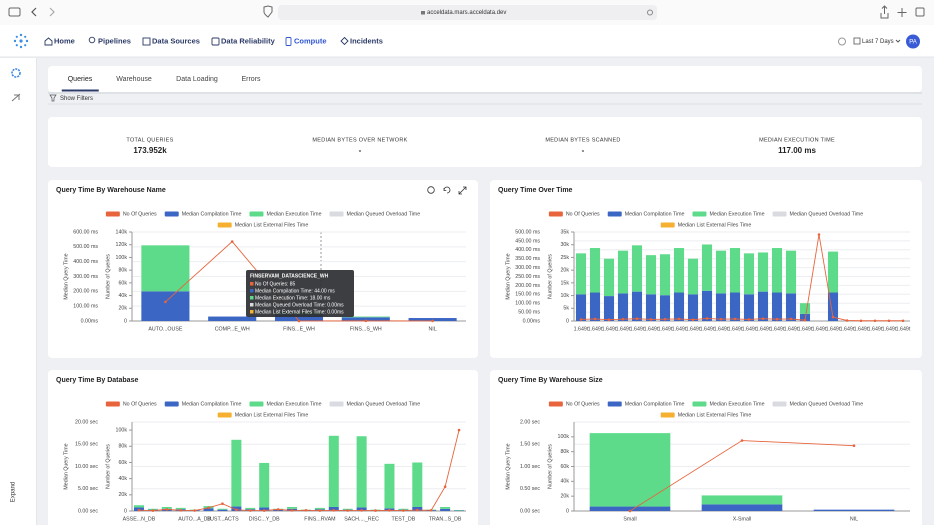  What do you see at coordinates (122, 296) in the screenshot?
I see `y2-tick-label: 40k` at bounding box center [122, 296].